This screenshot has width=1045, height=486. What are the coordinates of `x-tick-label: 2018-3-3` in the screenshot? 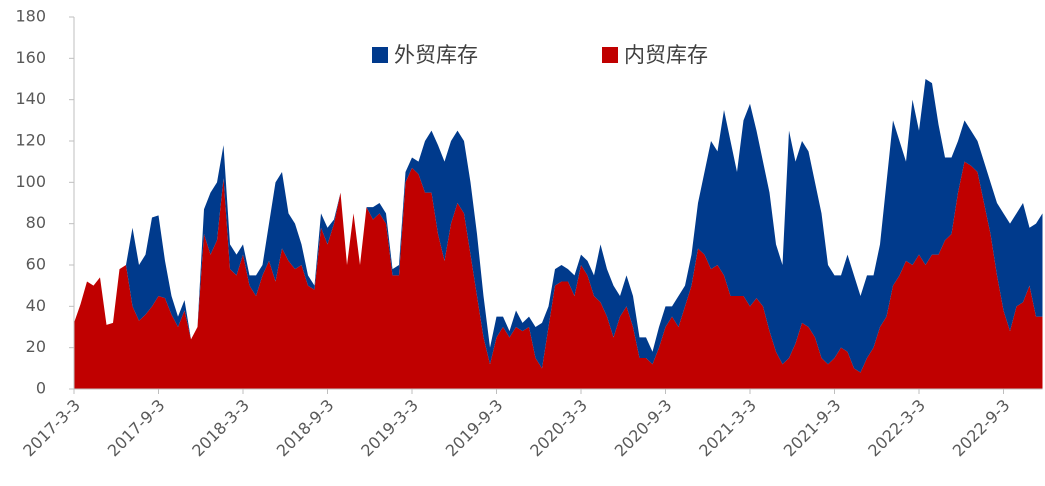 It's located at (220, 428).